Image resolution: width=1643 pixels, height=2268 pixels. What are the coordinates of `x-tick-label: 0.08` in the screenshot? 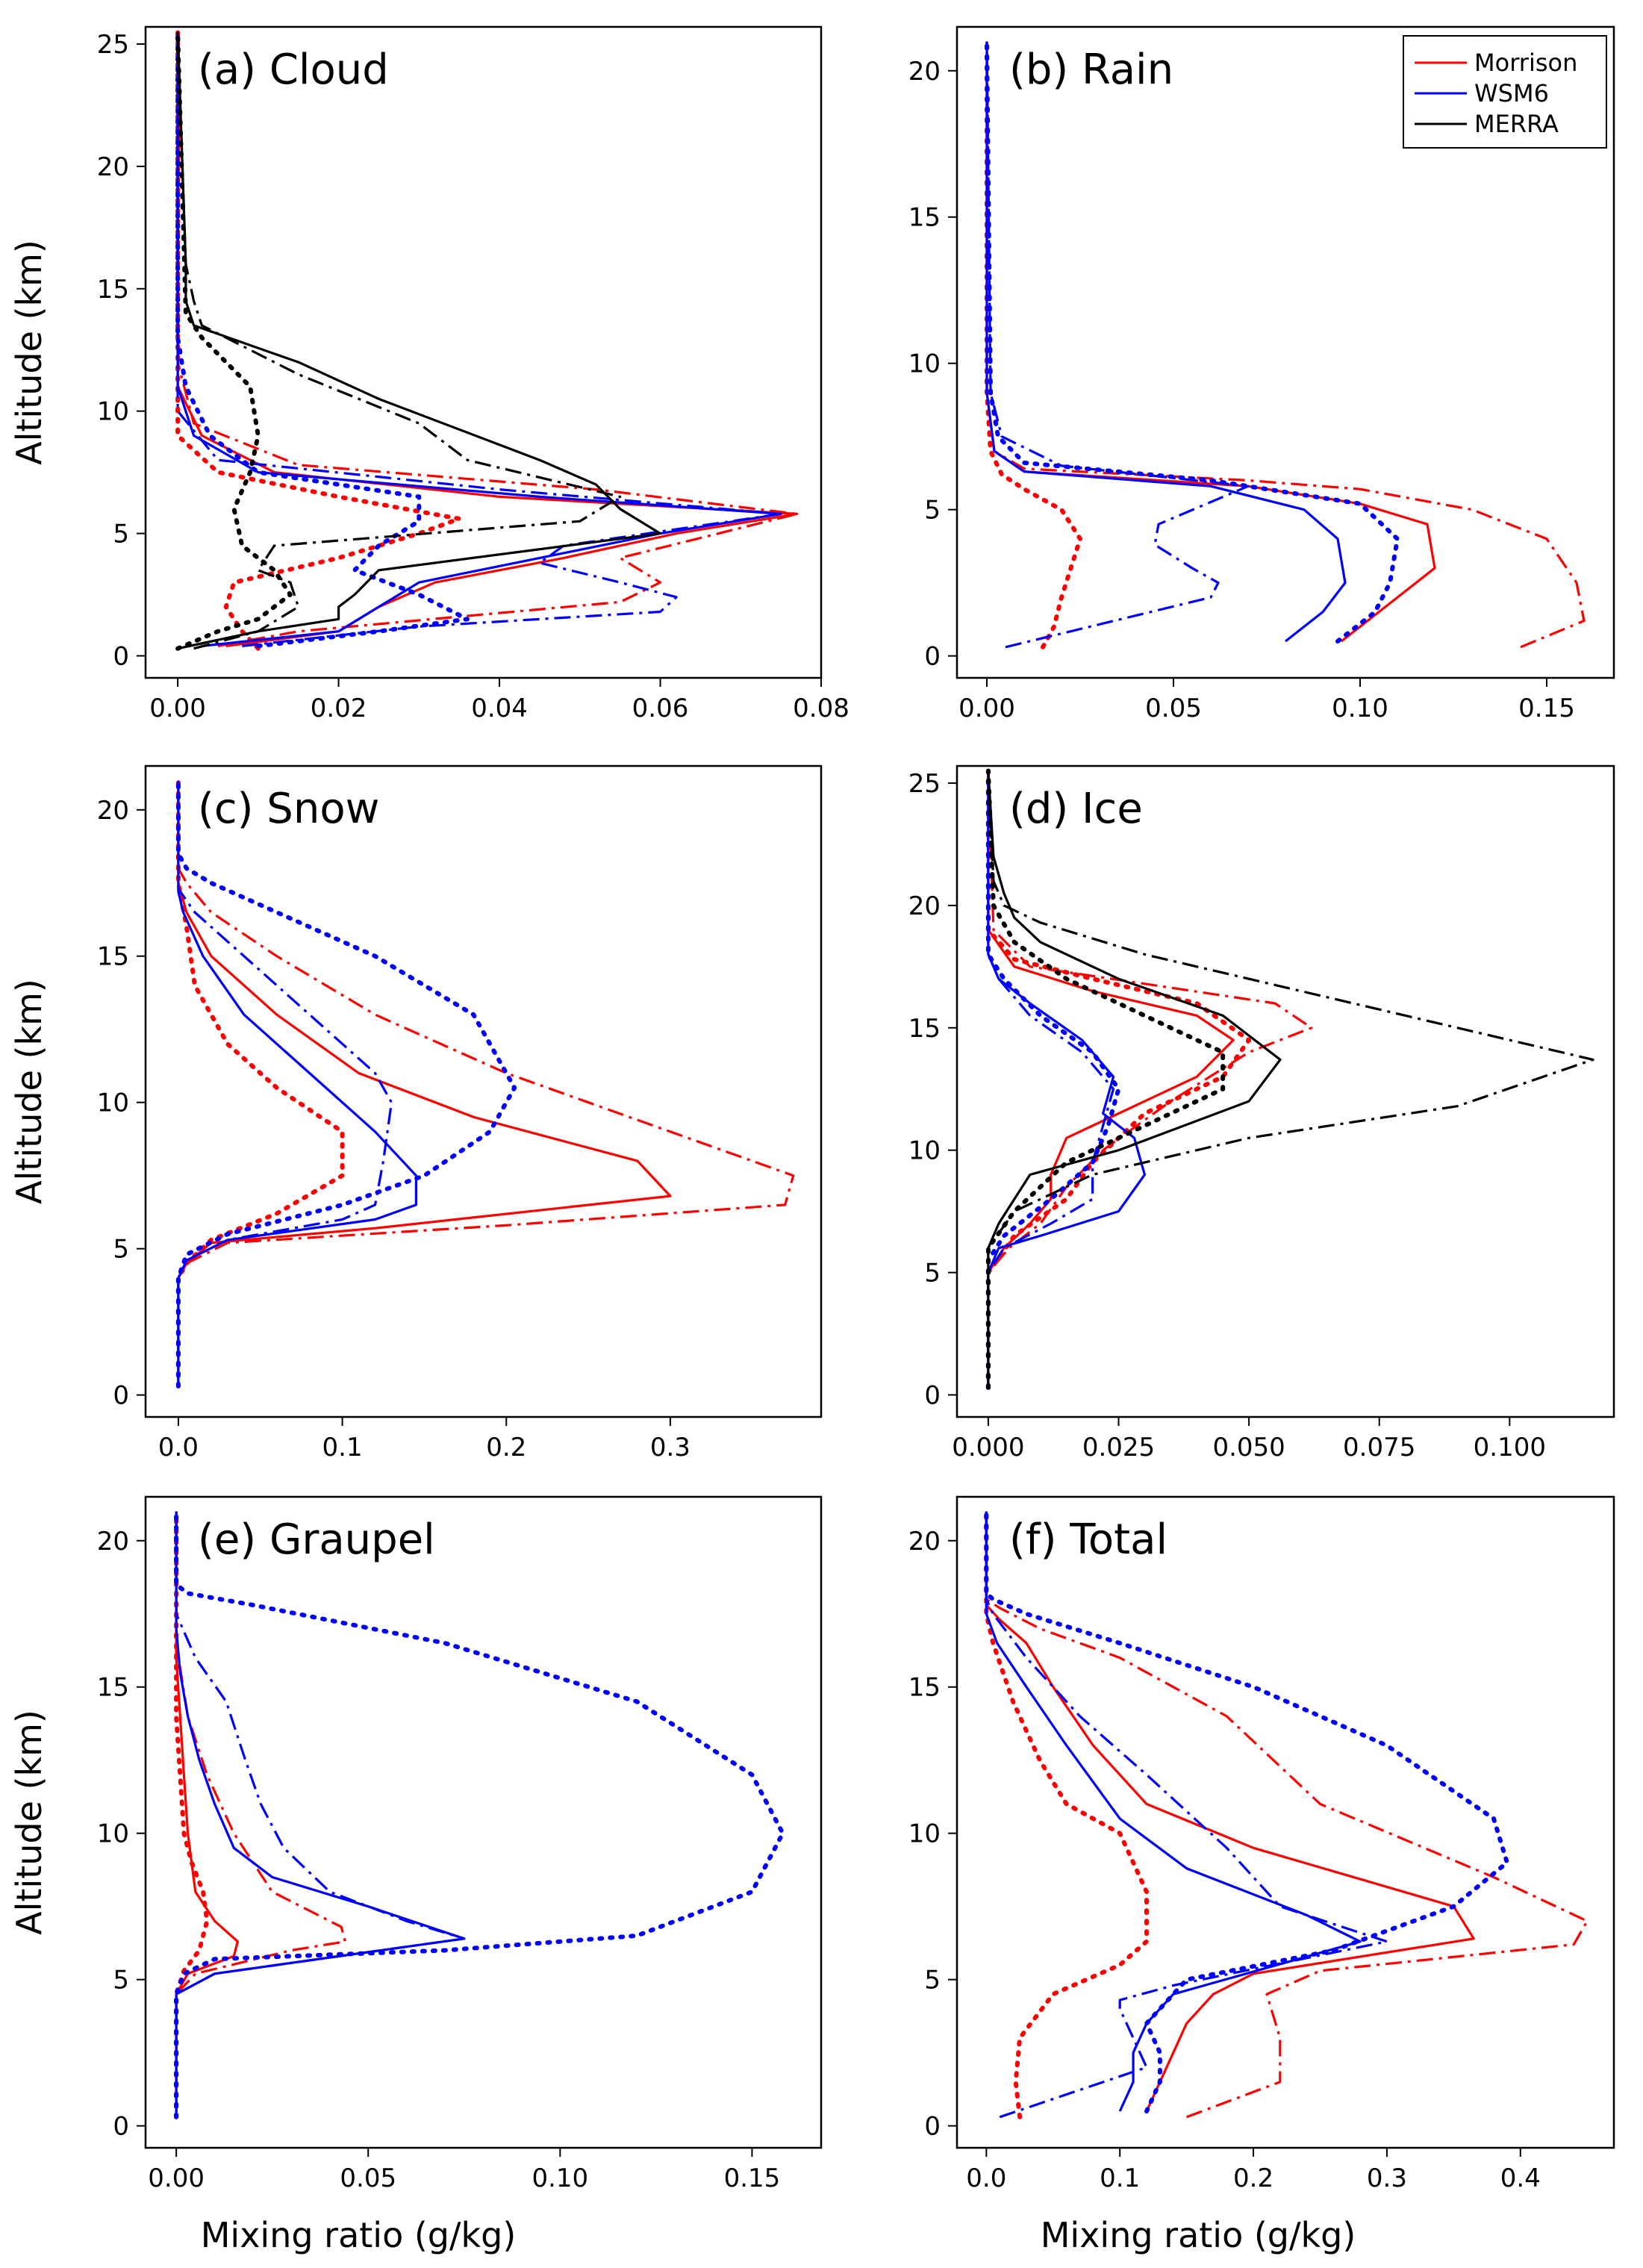 It's located at (821, 708).